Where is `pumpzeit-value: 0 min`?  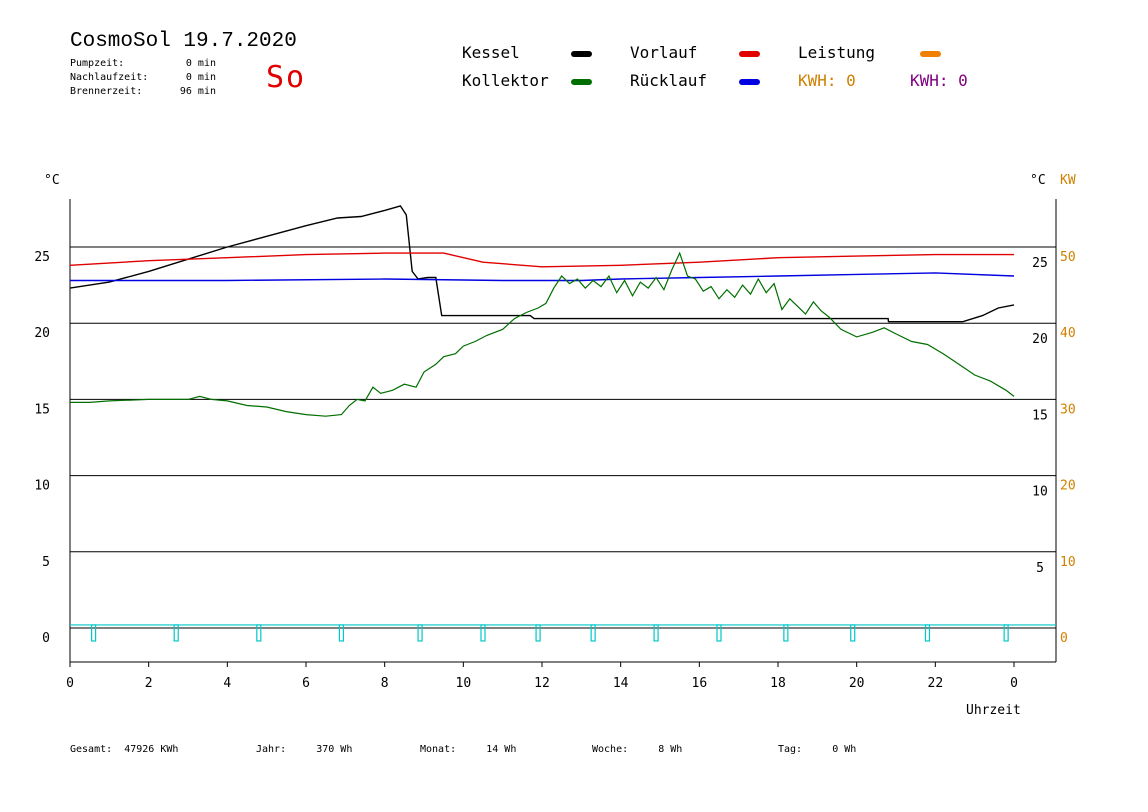
pumpzeit-value: 0 min is located at coordinates (200, 63).